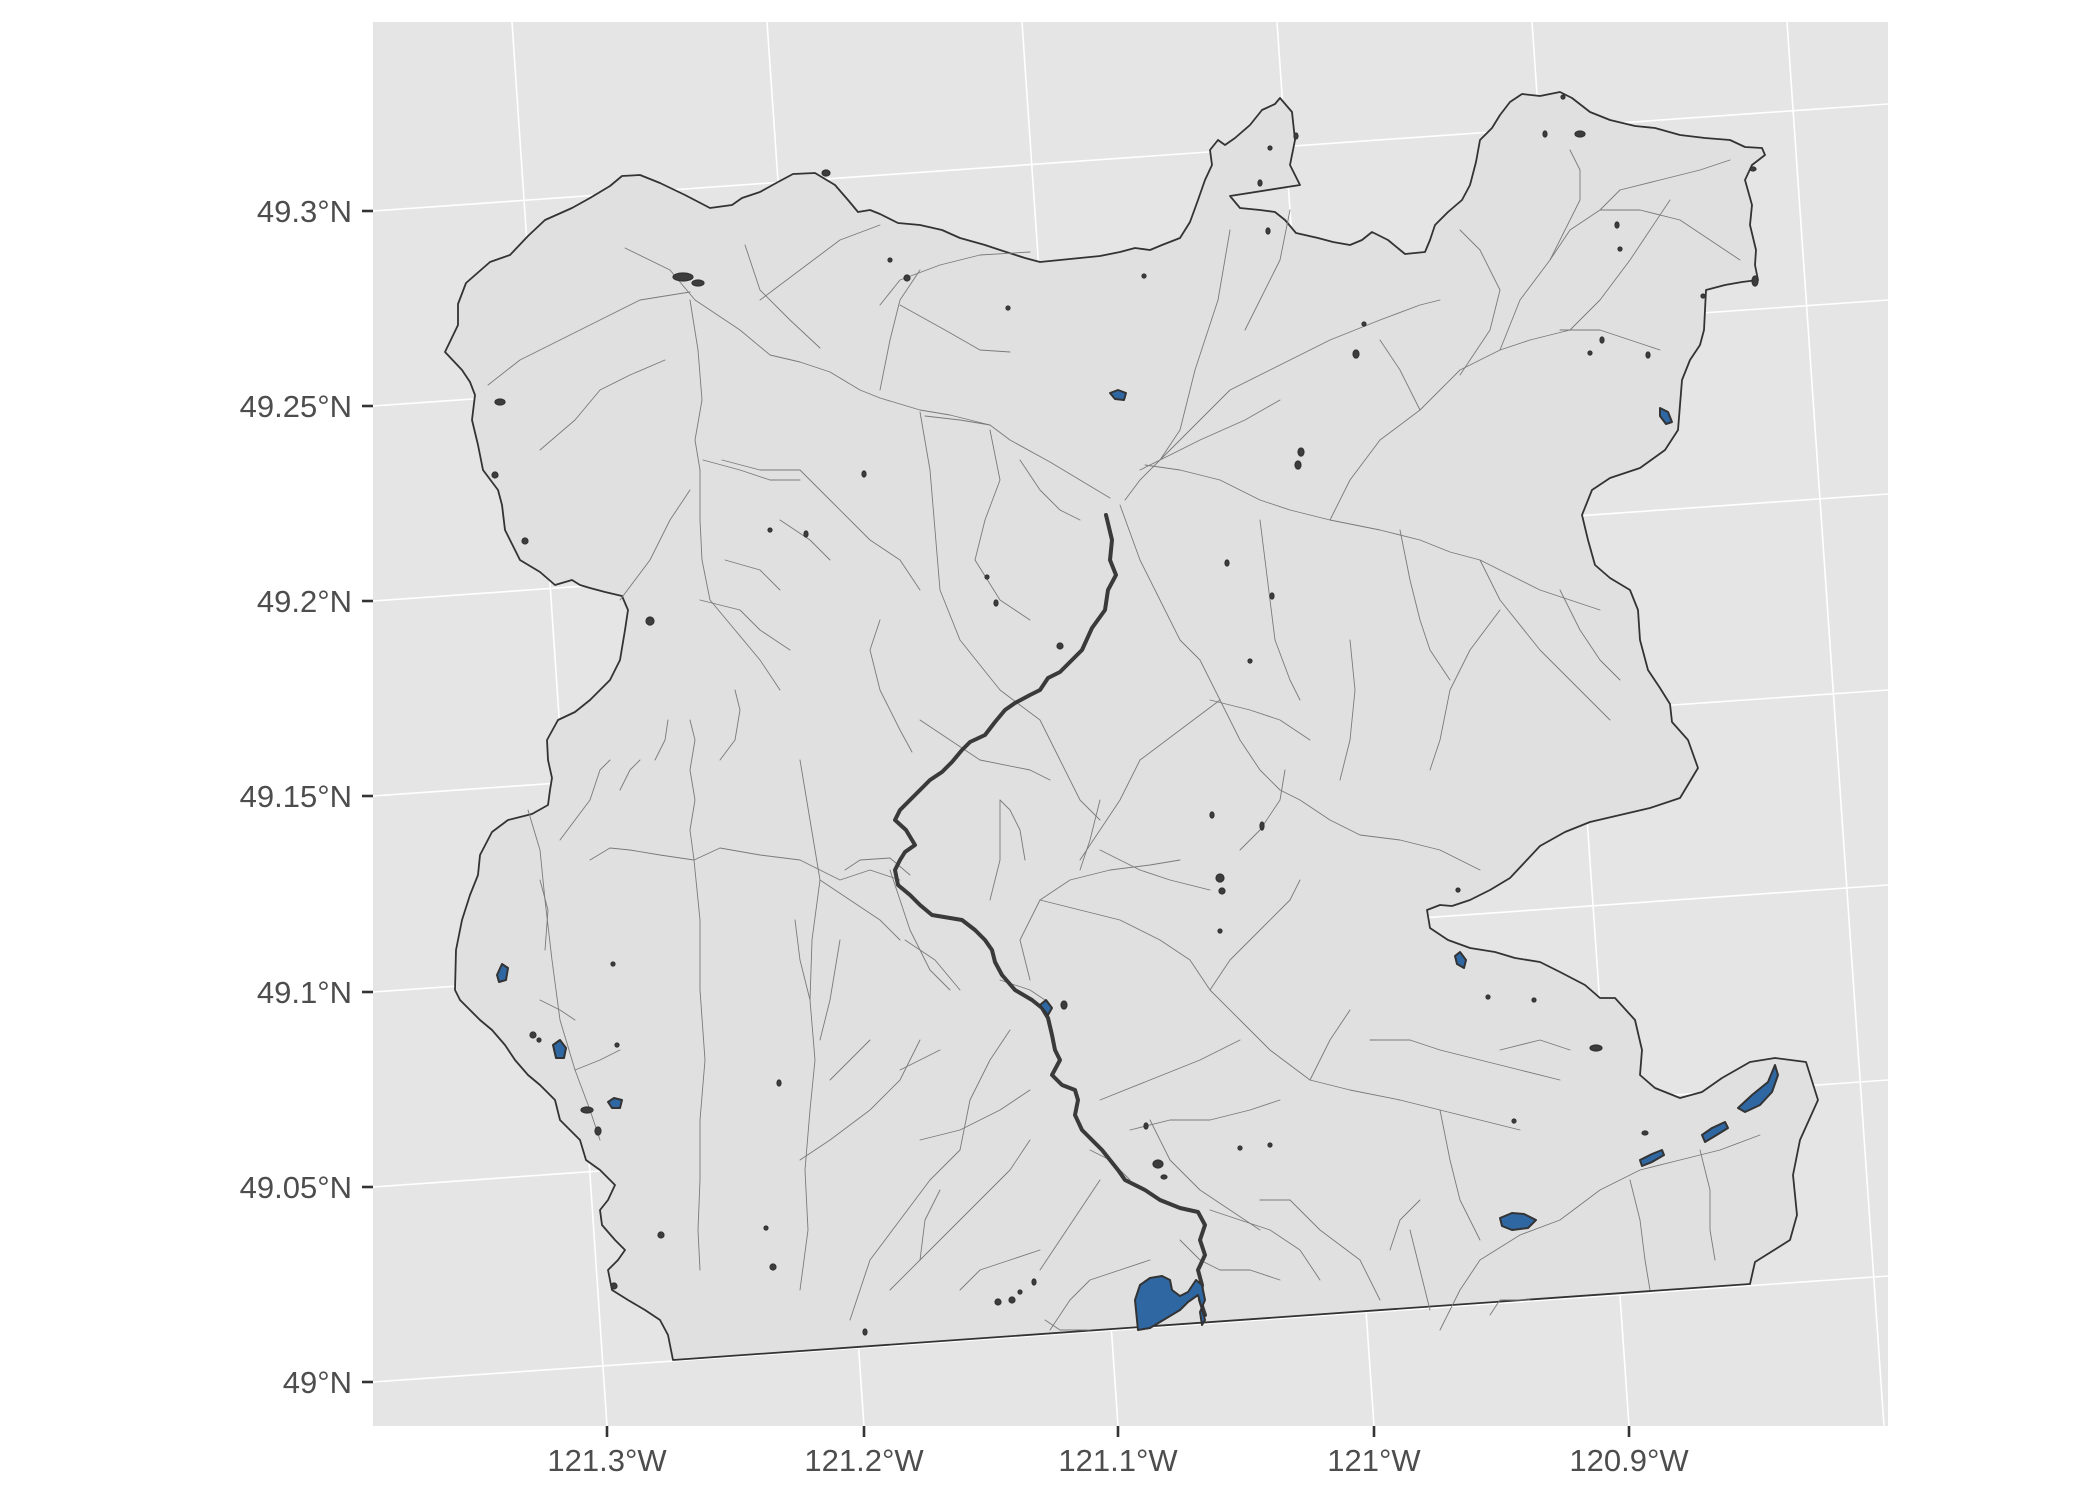  I want to click on gridline-lon-120.8, so click(1835, 724).